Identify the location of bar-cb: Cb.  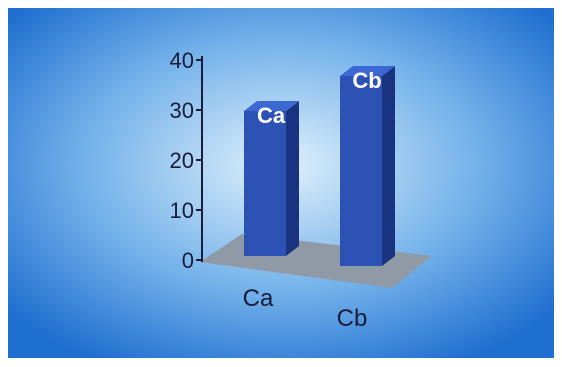
(367, 166).